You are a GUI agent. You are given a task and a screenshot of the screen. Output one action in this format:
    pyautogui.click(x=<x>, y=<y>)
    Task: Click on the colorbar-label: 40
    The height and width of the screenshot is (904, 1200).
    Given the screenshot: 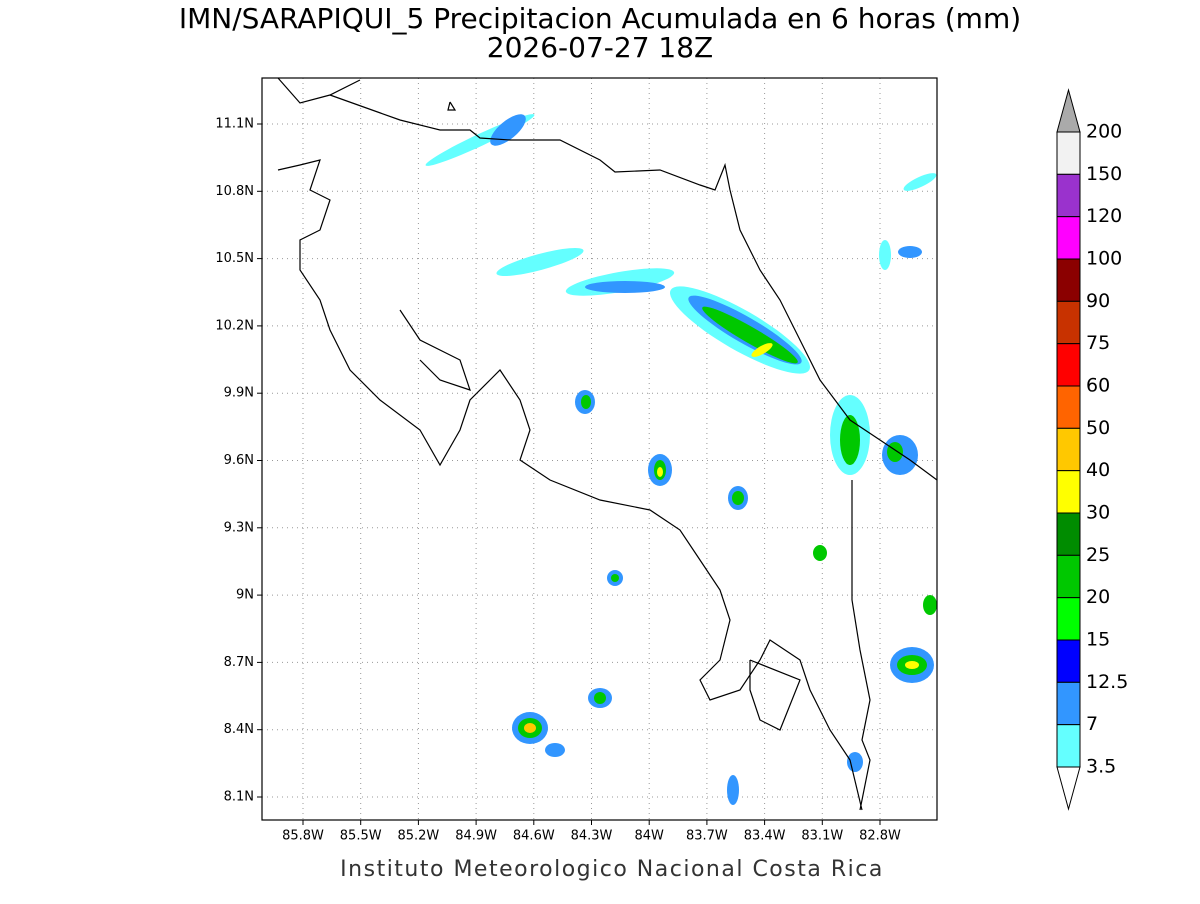 What is the action you would take?
    pyautogui.click(x=1098, y=470)
    